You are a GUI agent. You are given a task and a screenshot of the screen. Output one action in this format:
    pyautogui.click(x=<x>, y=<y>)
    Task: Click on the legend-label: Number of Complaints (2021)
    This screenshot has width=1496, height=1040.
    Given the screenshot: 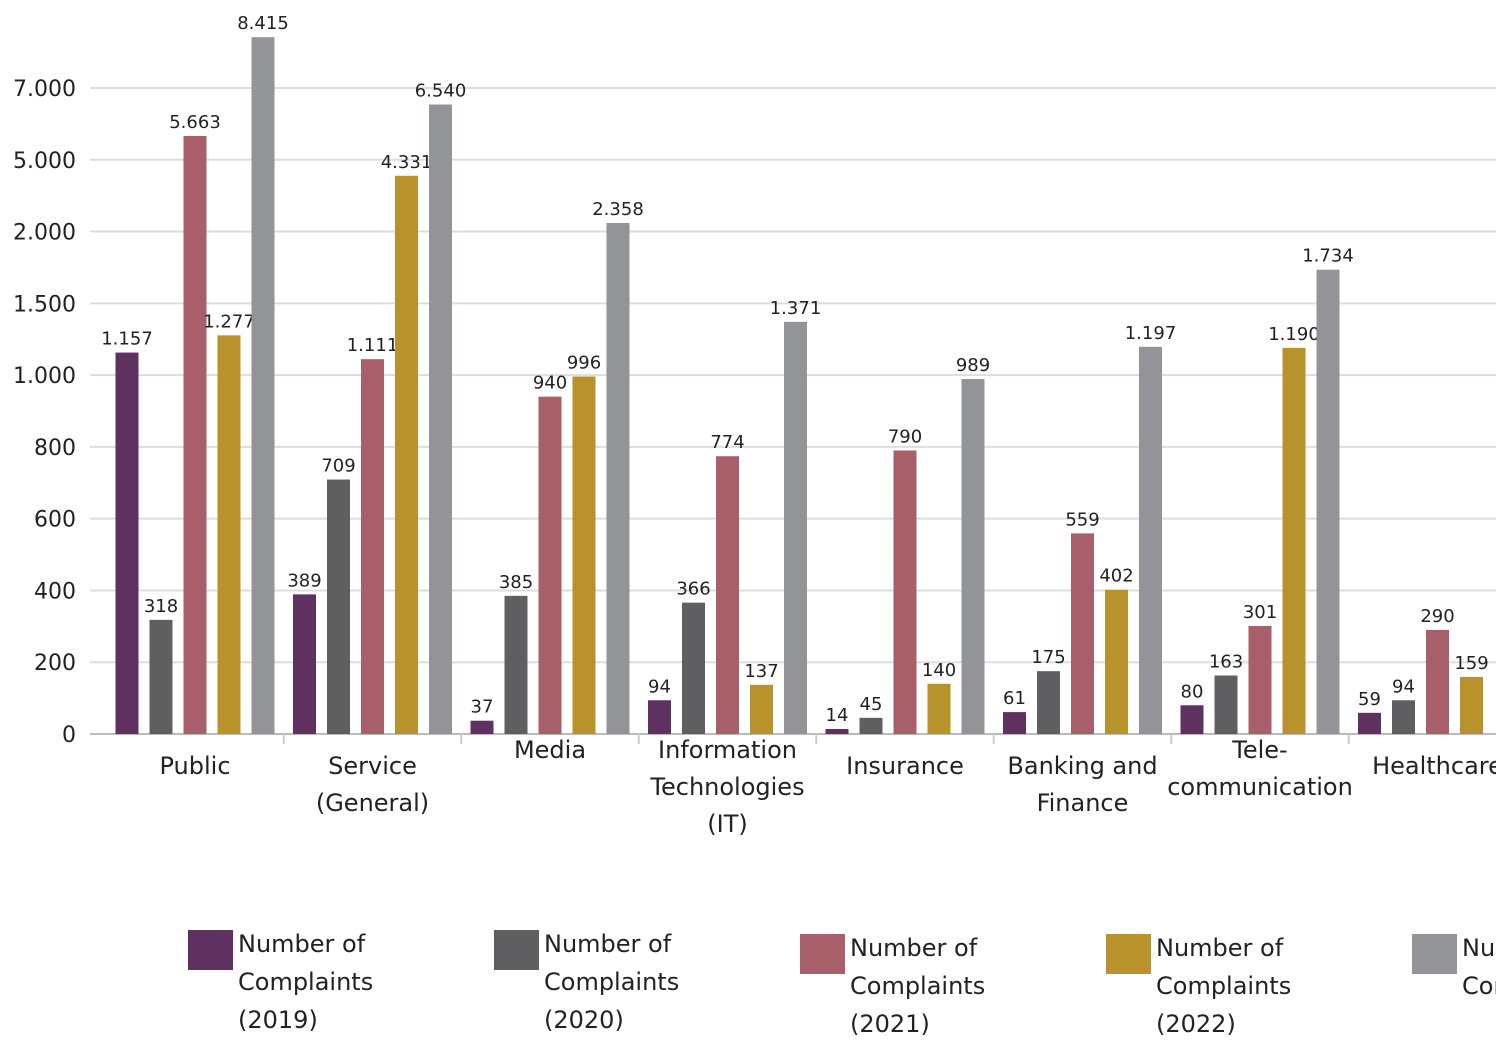 What is the action you would take?
    pyautogui.click(x=917, y=986)
    